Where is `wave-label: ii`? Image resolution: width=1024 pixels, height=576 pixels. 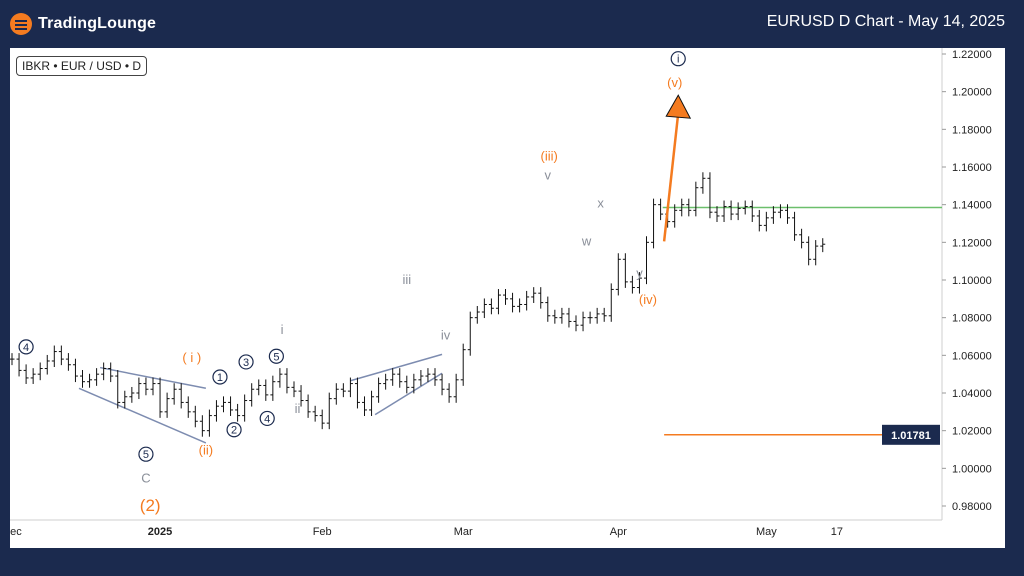
wave-label: ii is located at coordinates (298, 408).